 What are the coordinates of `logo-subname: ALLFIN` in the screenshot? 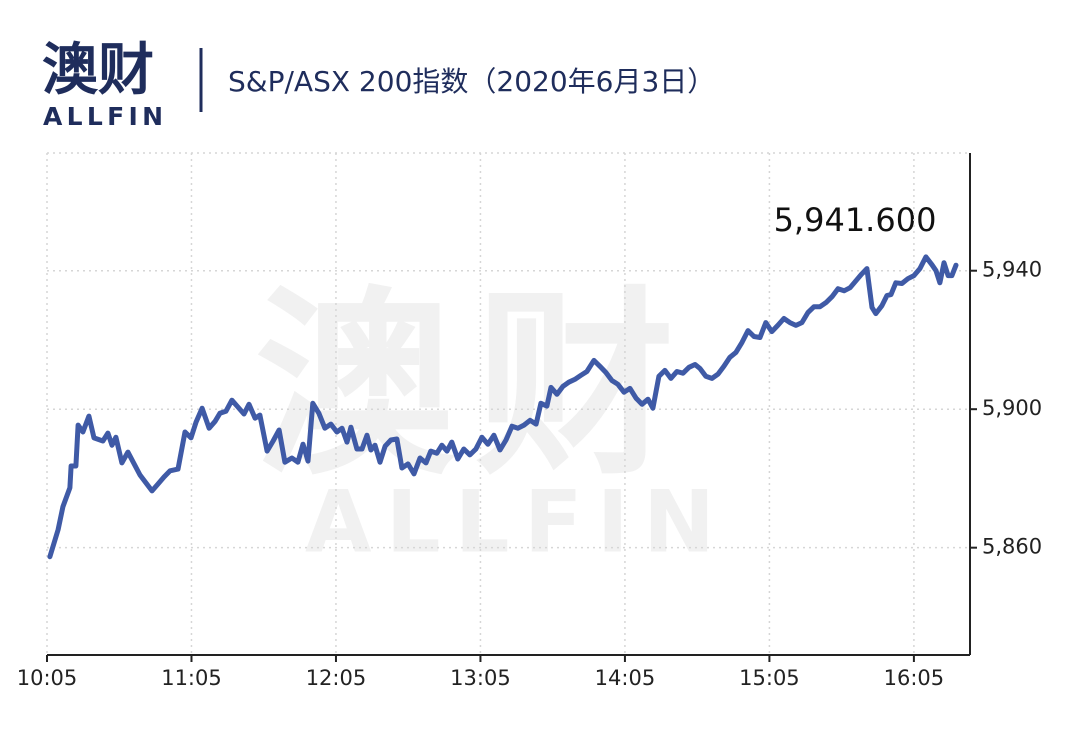 It's located at (103, 116).